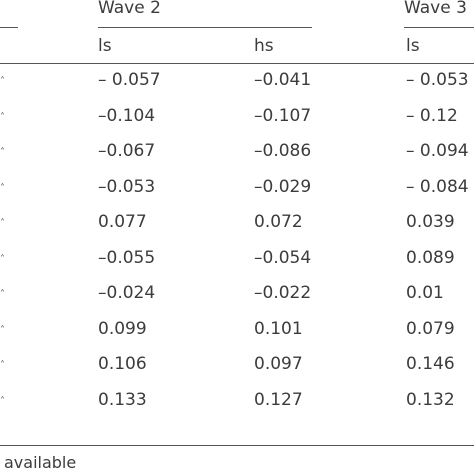 This screenshot has width=474, height=474. Describe the element at coordinates (283, 293) in the screenshot. I see `table-cell: –0.022` at that location.